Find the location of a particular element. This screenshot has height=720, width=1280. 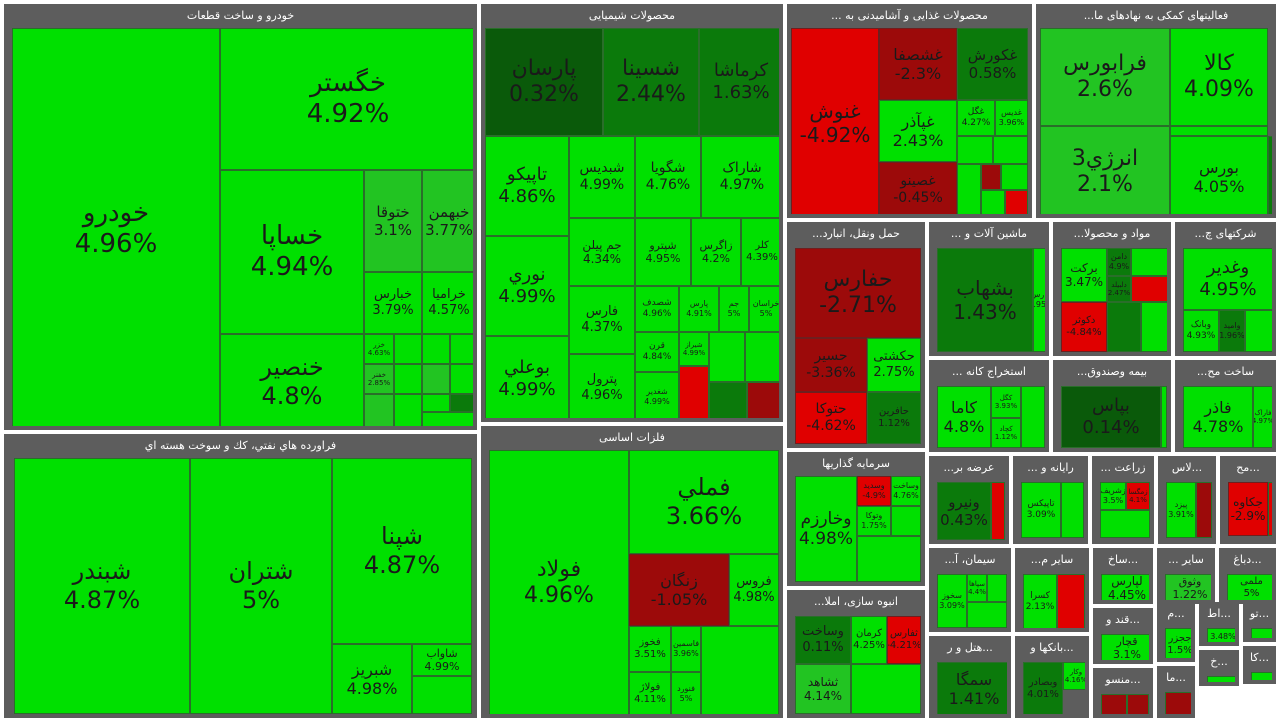

stock-tile: دکوثر -4.84% is located at coordinates (1084, 327).